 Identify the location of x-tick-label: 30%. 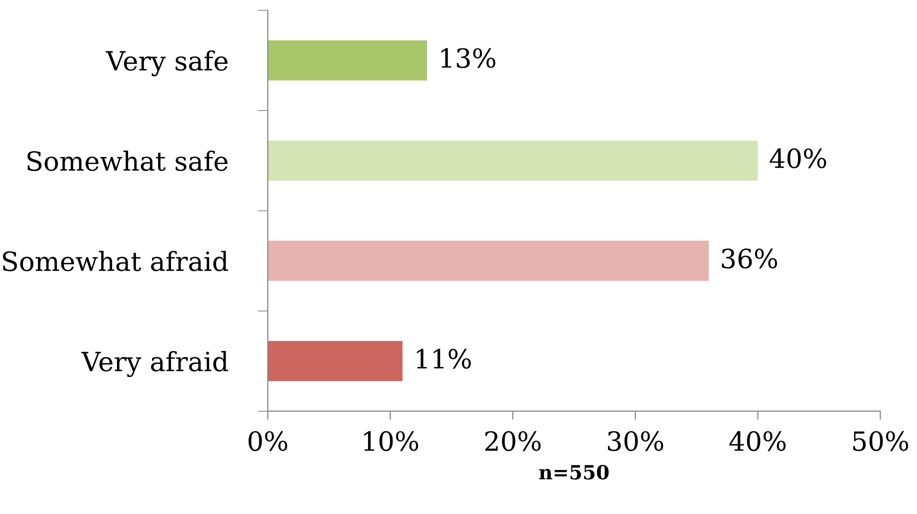
(636, 441).